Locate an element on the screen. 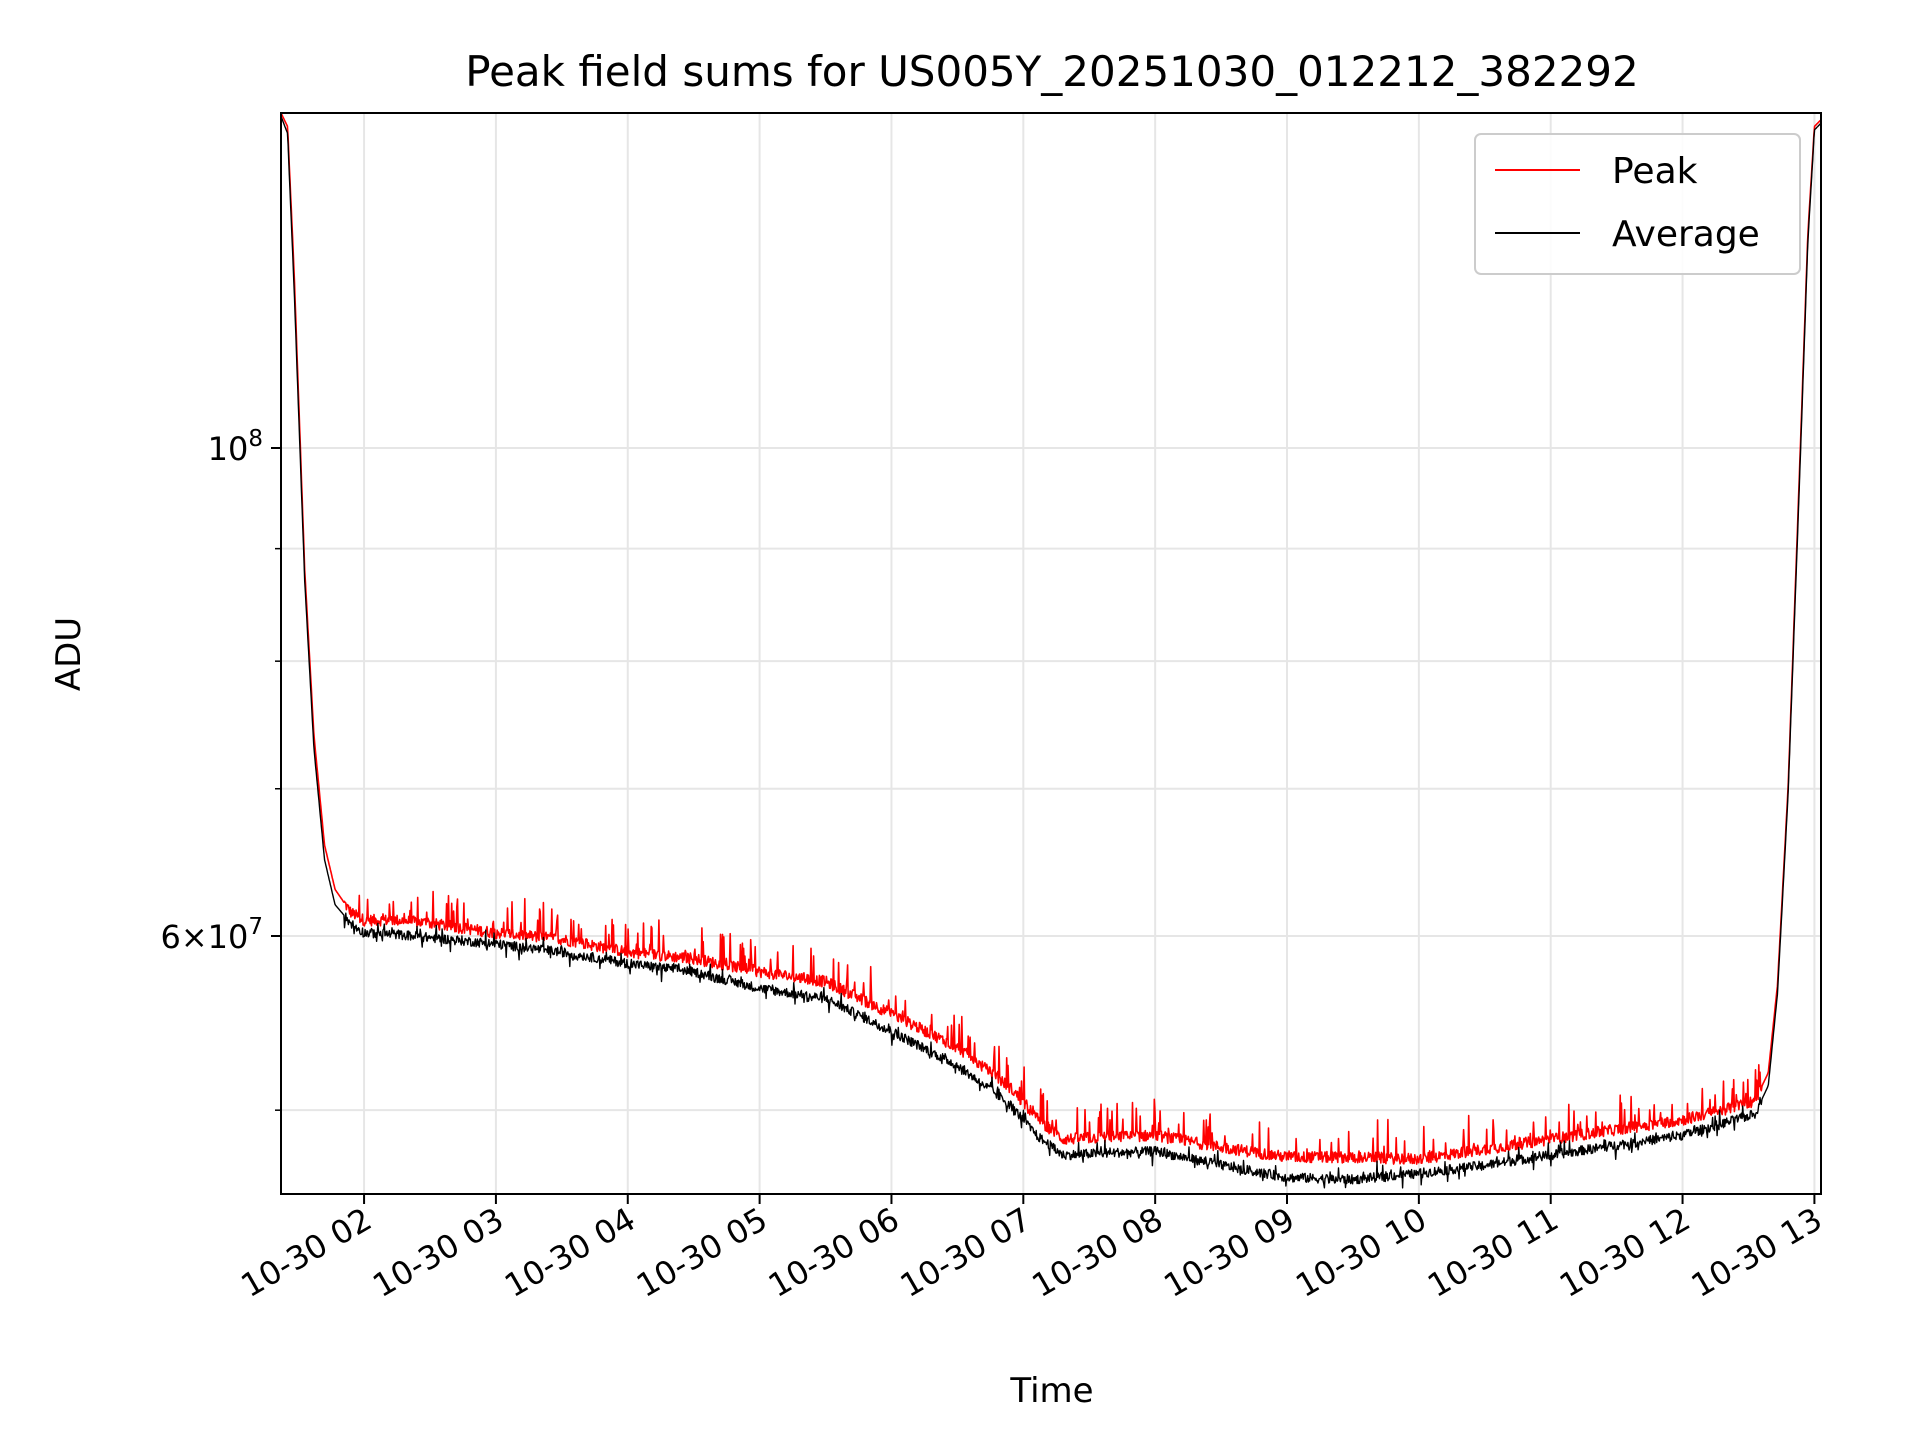 The width and height of the screenshot is (1920, 1440). legend: Peak Average is located at coordinates (1637, 204).